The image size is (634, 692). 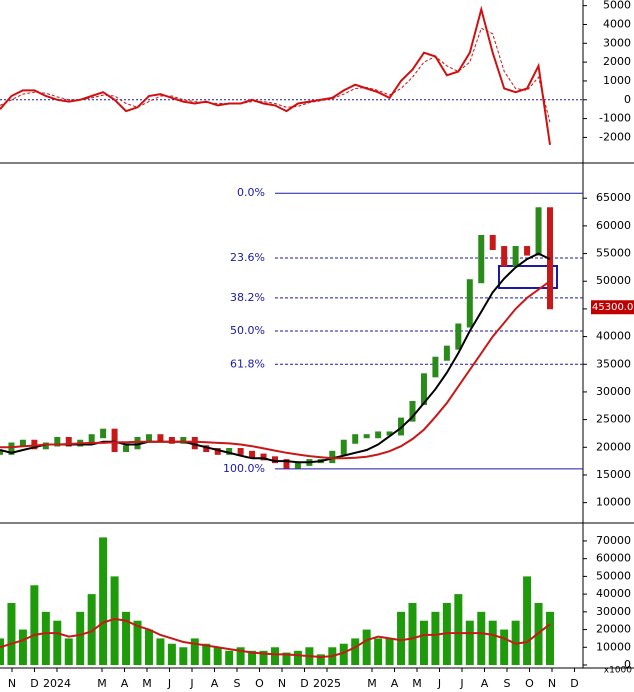 I want to click on y-tick-label: -2000, so click(x=615, y=136).